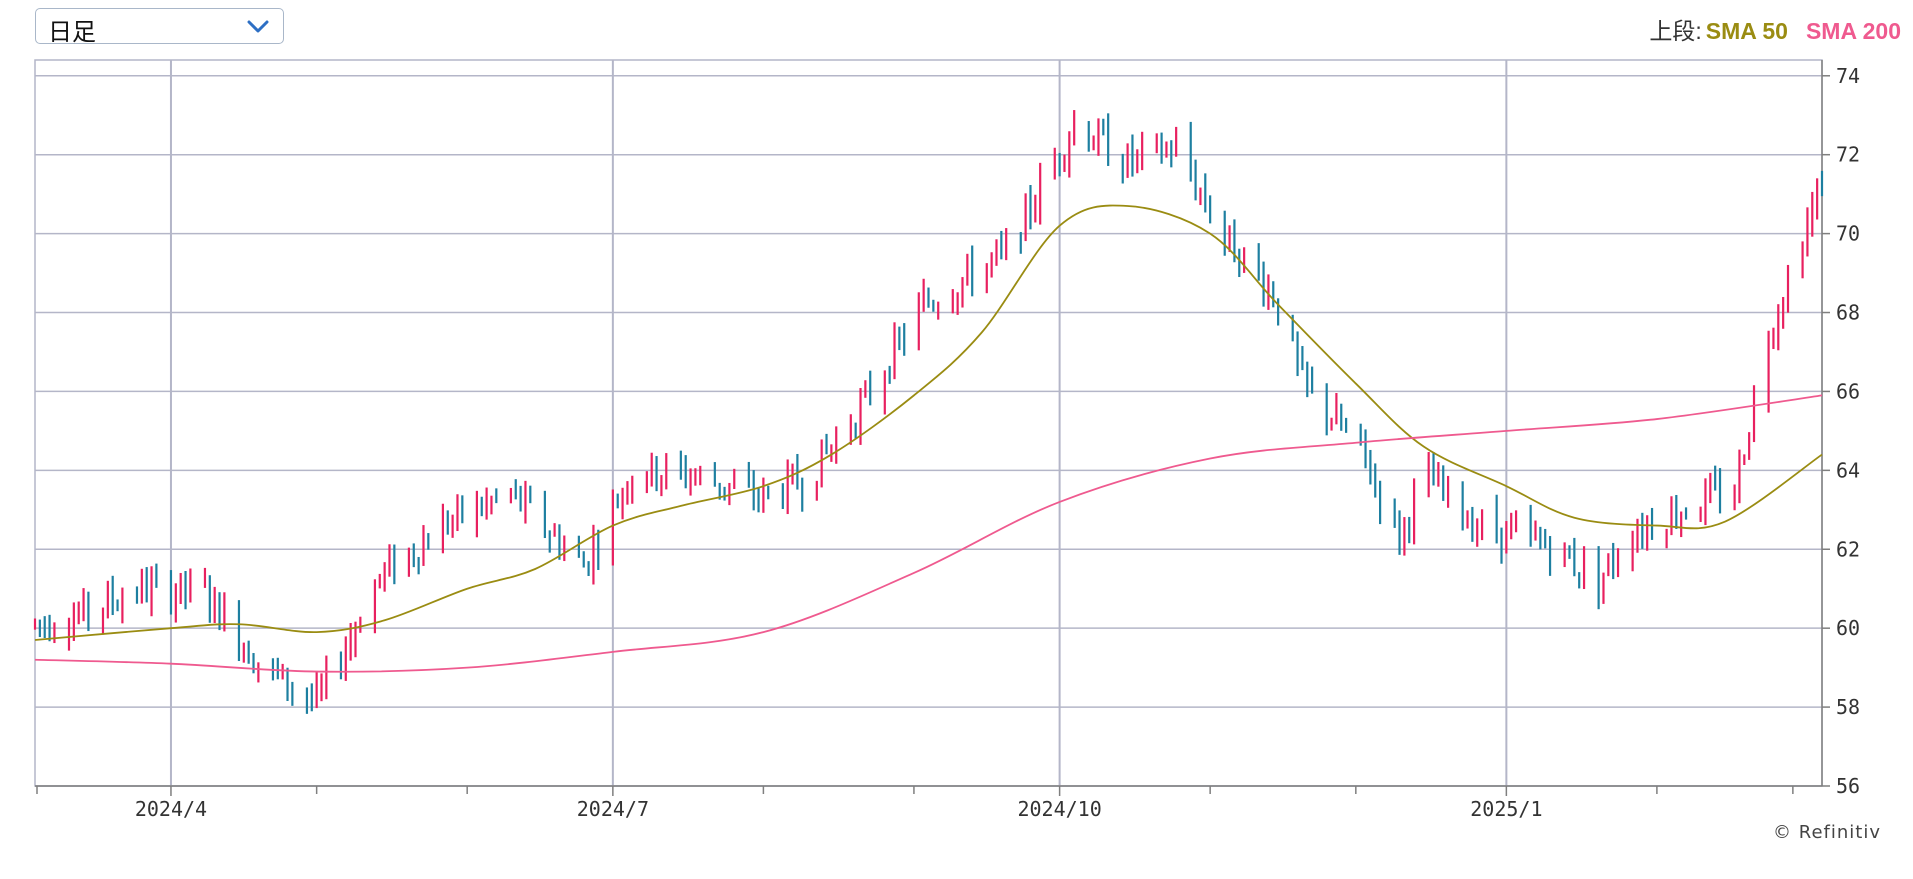 The height and width of the screenshot is (879, 1913). I want to click on x-tick-label: 2024/4, so click(171, 809).